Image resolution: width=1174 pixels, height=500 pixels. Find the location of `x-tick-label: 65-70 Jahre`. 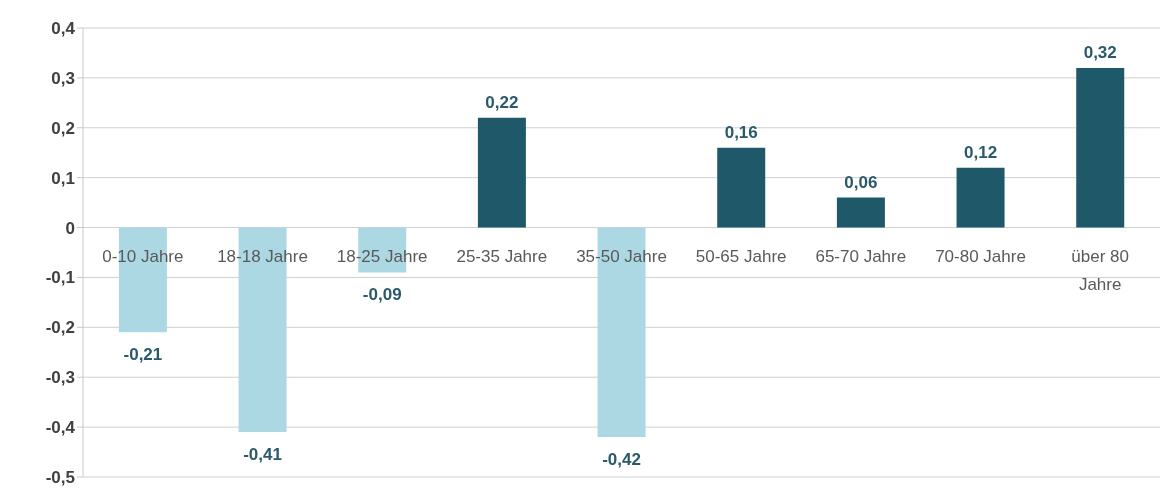

x-tick-label: 65-70 Jahre is located at coordinates (861, 256).